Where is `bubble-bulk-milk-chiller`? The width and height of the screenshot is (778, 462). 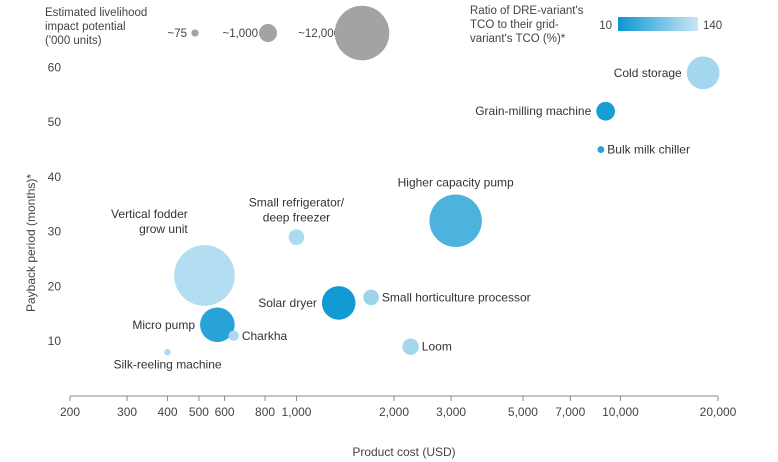 bubble-bulk-milk-chiller is located at coordinates (601, 149).